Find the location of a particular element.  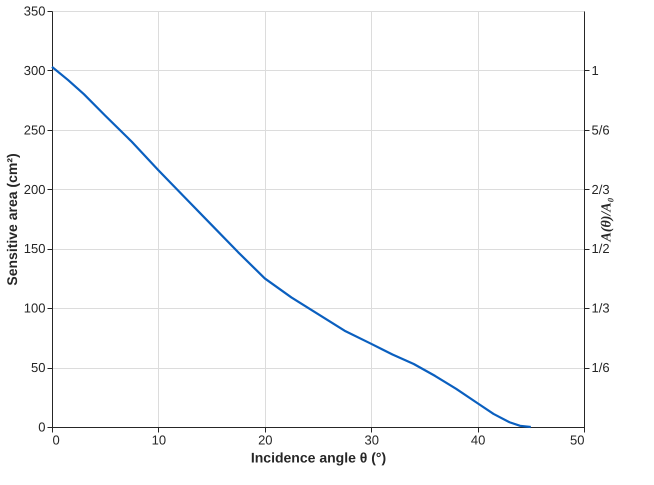

y2-tick-label: 1/6 is located at coordinates (601, 368).